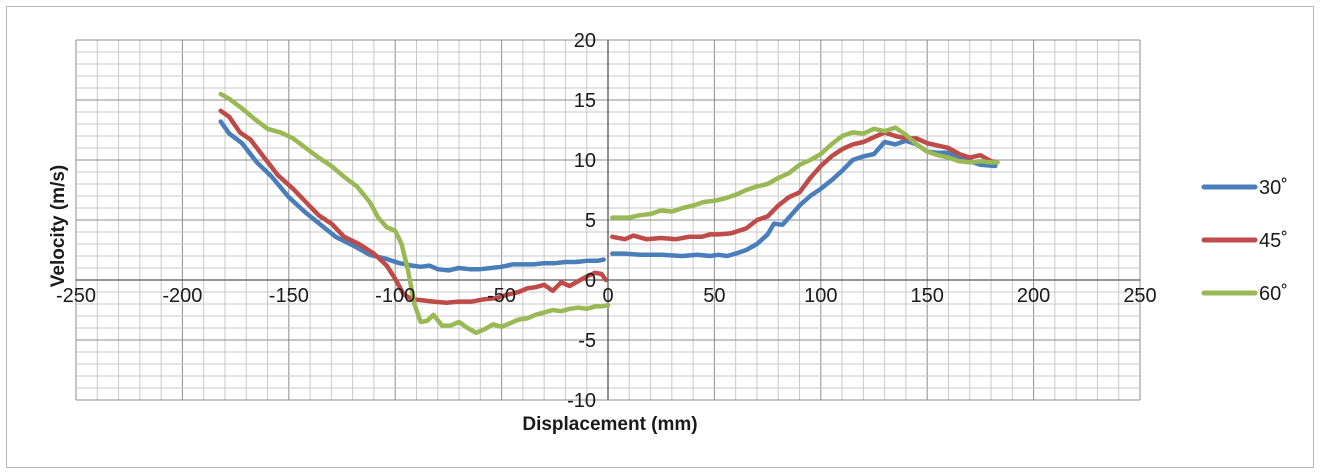  Describe the element at coordinates (182, 296) in the screenshot. I see `x-tick-label: -200` at that location.